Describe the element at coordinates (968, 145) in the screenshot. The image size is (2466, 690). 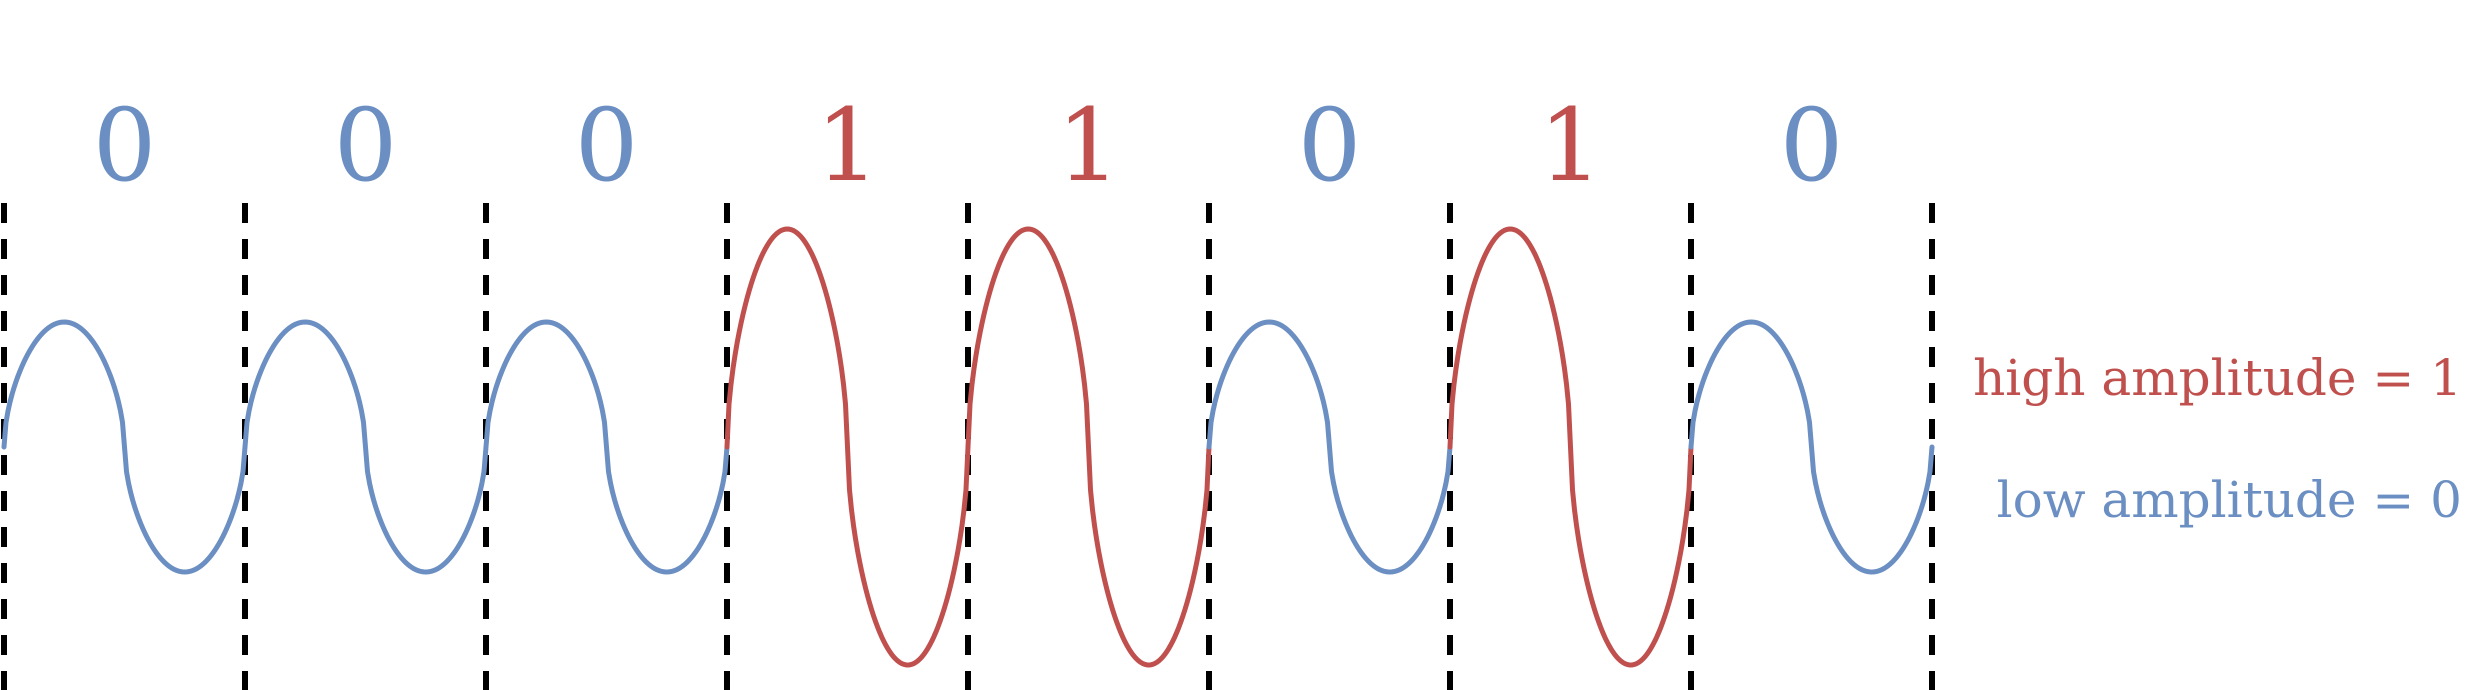
I see `bit-value-labels: 0 0 0 1 1 0 1 0` at that location.